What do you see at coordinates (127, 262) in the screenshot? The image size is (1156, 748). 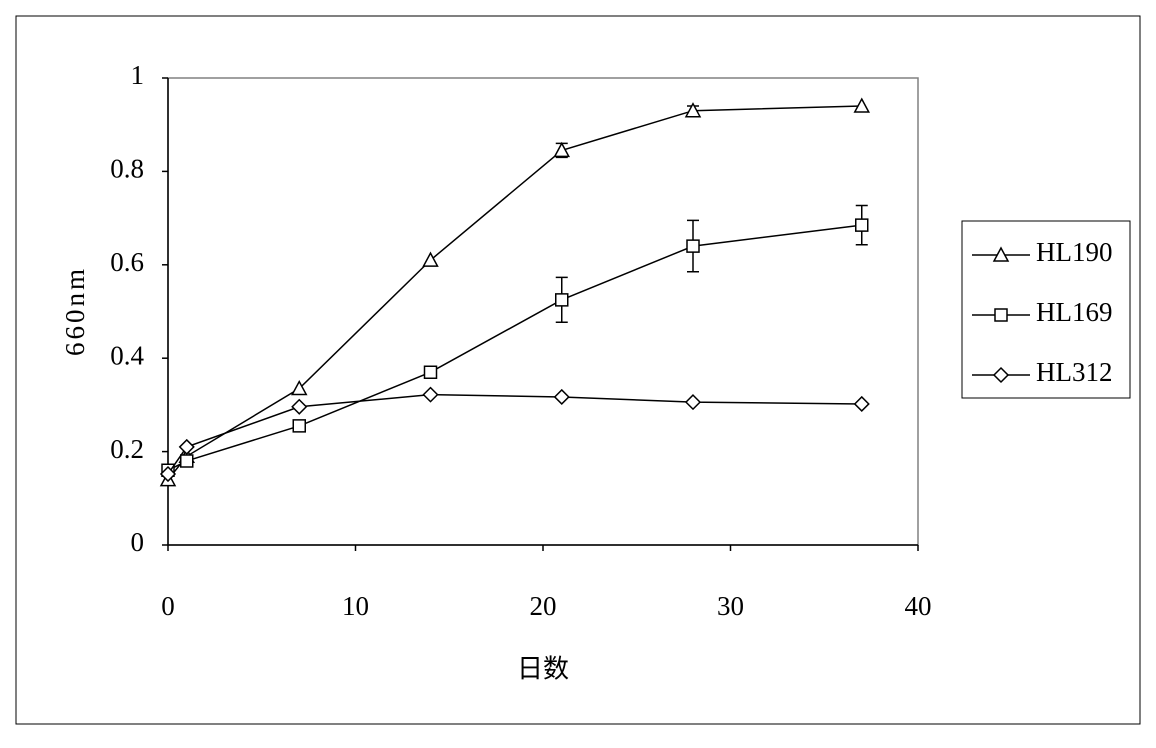 I see `y-tick-label: 0.6` at bounding box center [127, 262].